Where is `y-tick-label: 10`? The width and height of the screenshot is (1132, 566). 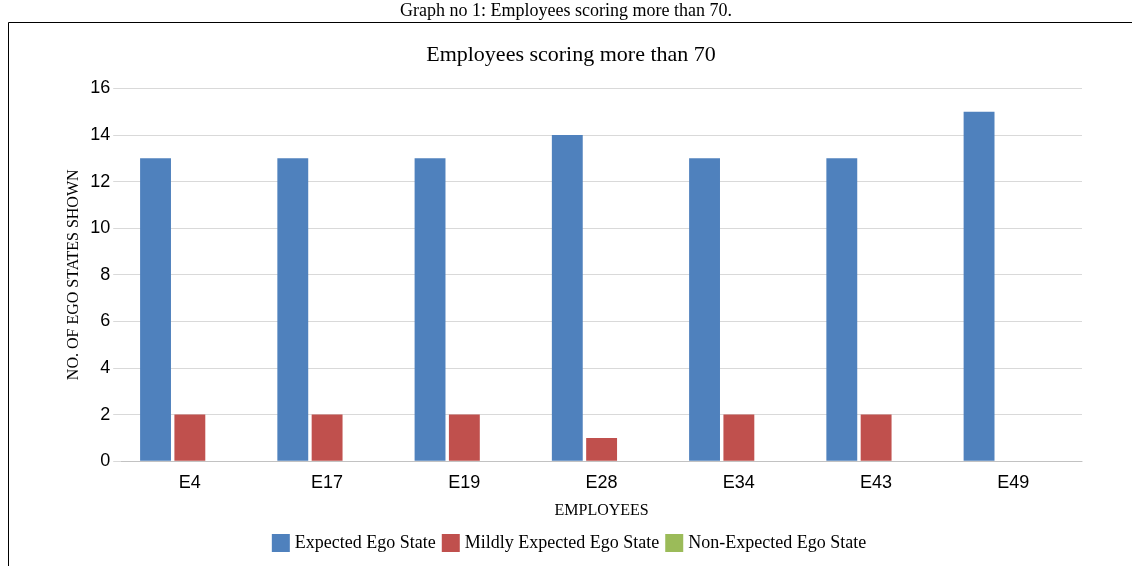
y-tick-label: 10 is located at coordinates (100, 227).